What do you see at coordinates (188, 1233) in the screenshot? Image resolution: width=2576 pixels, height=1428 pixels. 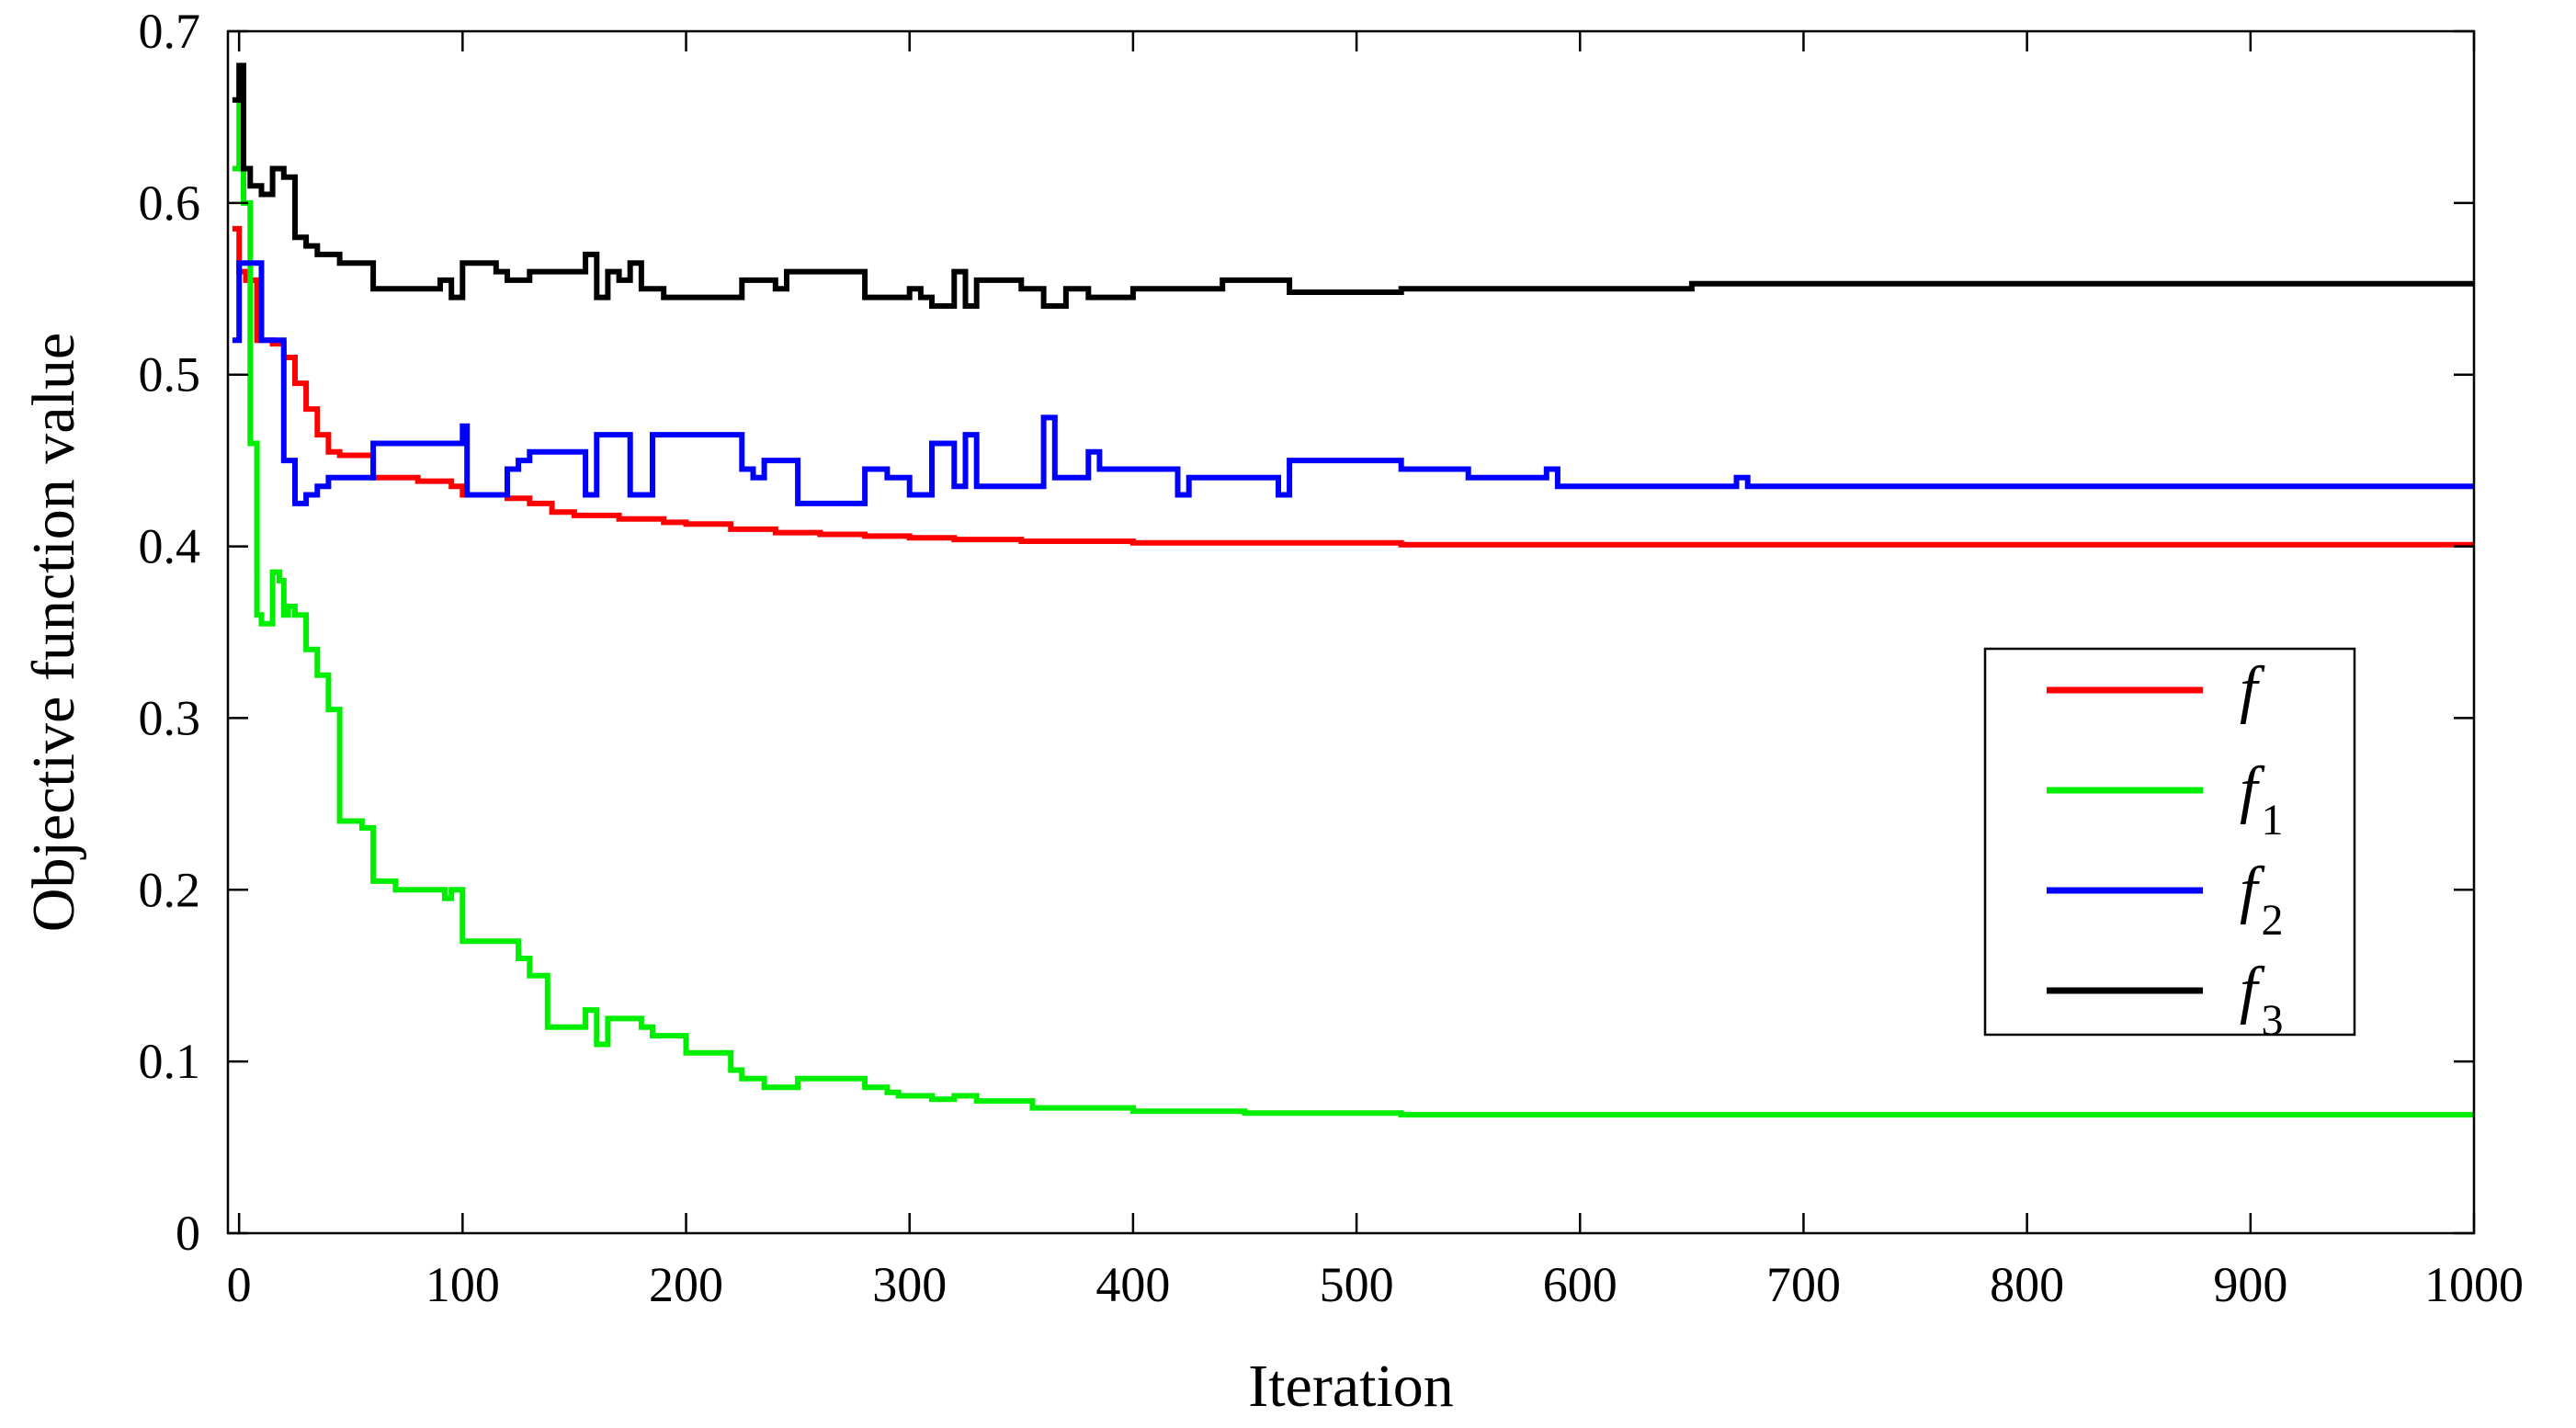 I see `y-tick-label: 0` at bounding box center [188, 1233].